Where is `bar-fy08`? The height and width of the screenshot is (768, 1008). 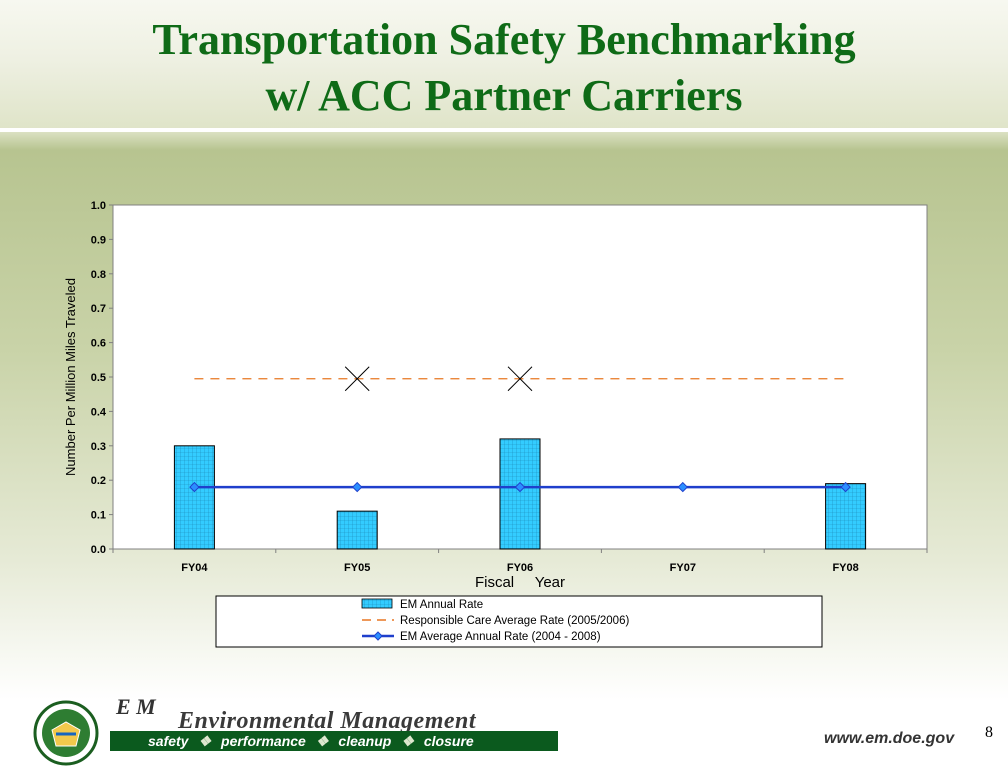 bar-fy08 is located at coordinates (846, 516).